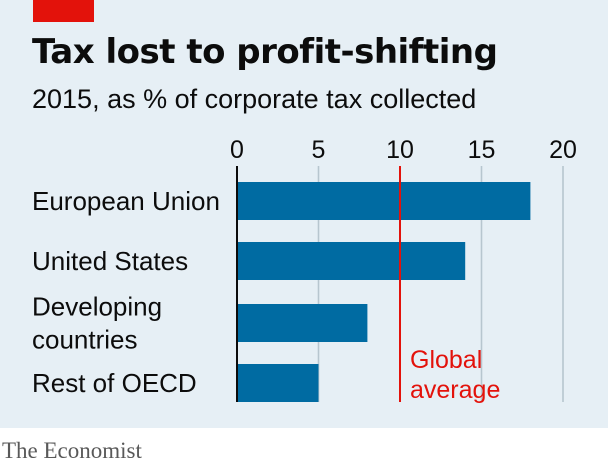 This screenshot has height=468, width=608. I want to click on global-average-label-line-0: Global, so click(446, 360).